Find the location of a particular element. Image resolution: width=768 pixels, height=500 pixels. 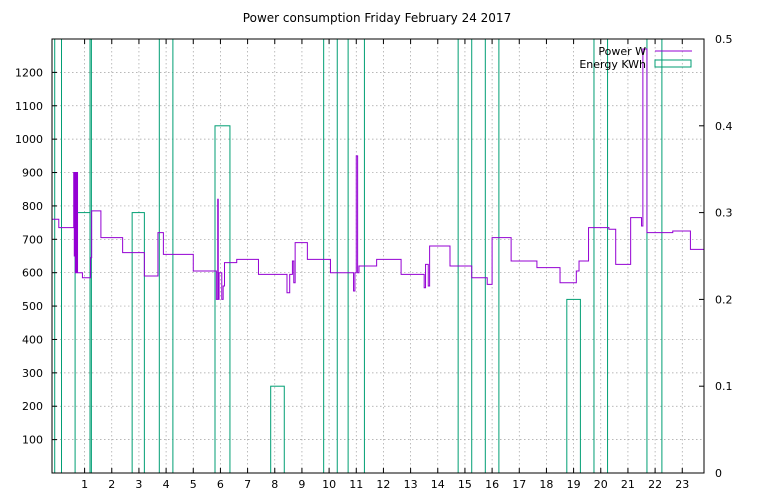

x-tick-label: 23 is located at coordinates (682, 484).